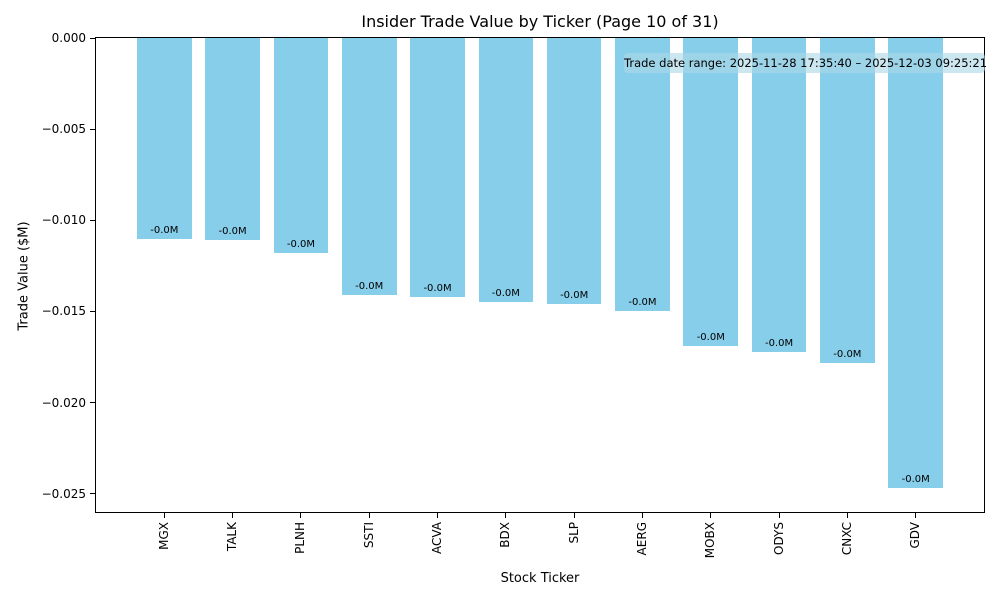 This screenshot has height=600, width=1000. I want to click on bar-ssti: -0.0M, so click(369, 167).